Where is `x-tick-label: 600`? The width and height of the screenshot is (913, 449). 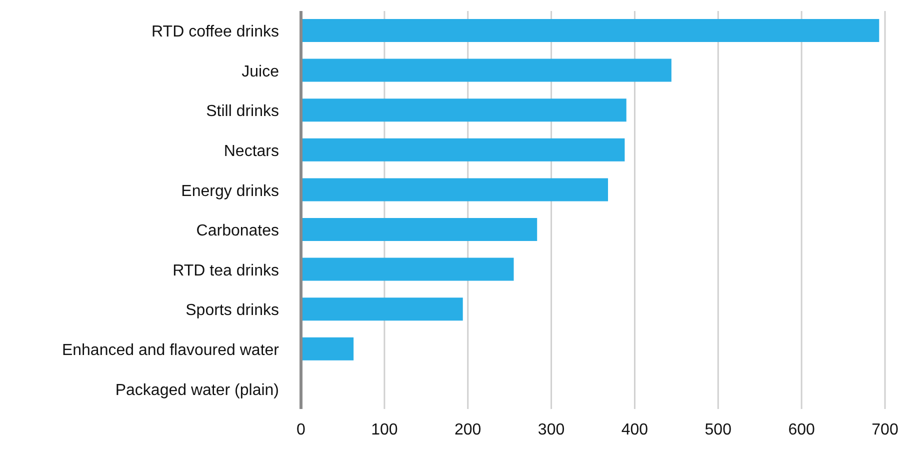 x-tick-label: 600 is located at coordinates (802, 429).